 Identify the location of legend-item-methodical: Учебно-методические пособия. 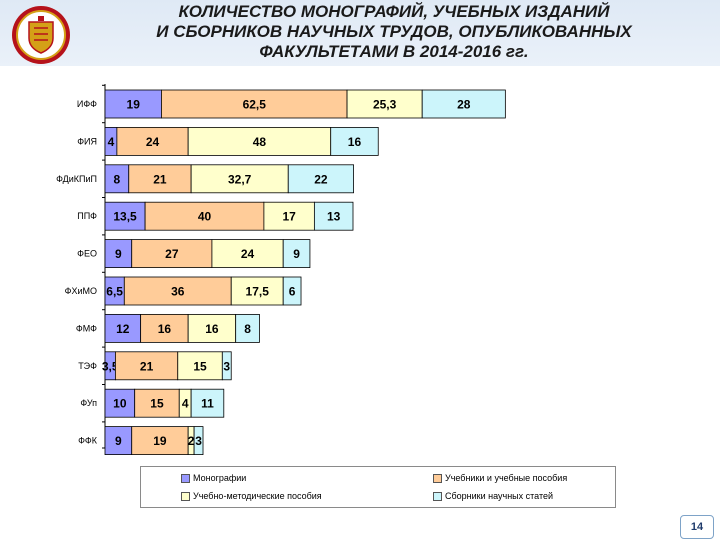
(251, 496).